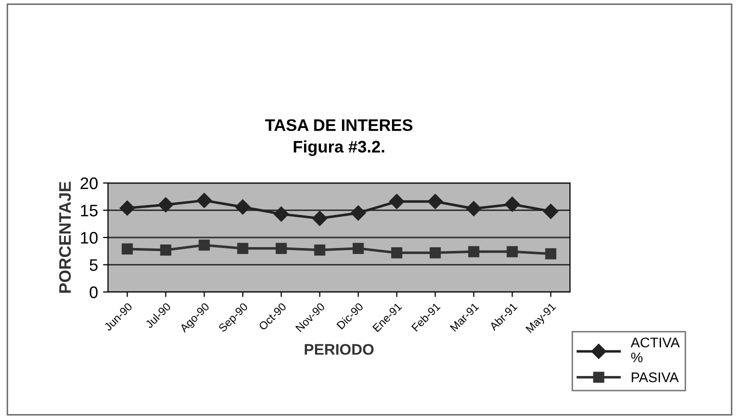 The height and width of the screenshot is (419, 739). What do you see at coordinates (339, 349) in the screenshot?
I see `x-axis-title: PERIODO` at bounding box center [339, 349].